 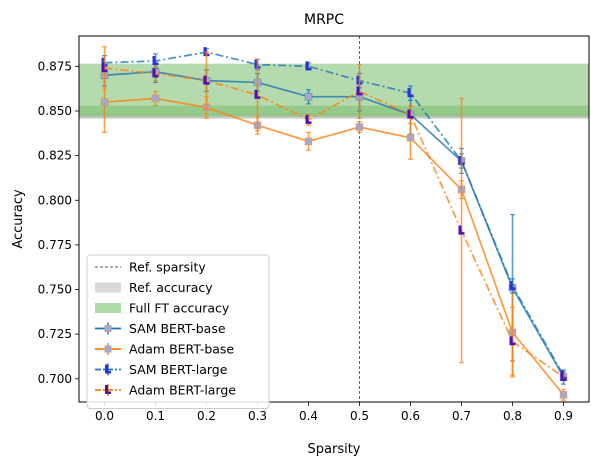 I want to click on y-tick-label: 0.850, so click(x=55, y=111).